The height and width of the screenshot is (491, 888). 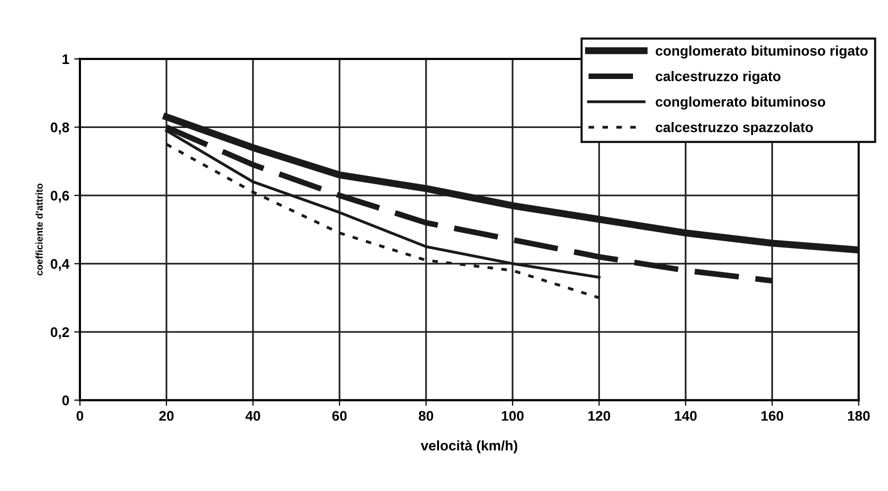 I want to click on x-tick-label: 80, so click(x=426, y=415).